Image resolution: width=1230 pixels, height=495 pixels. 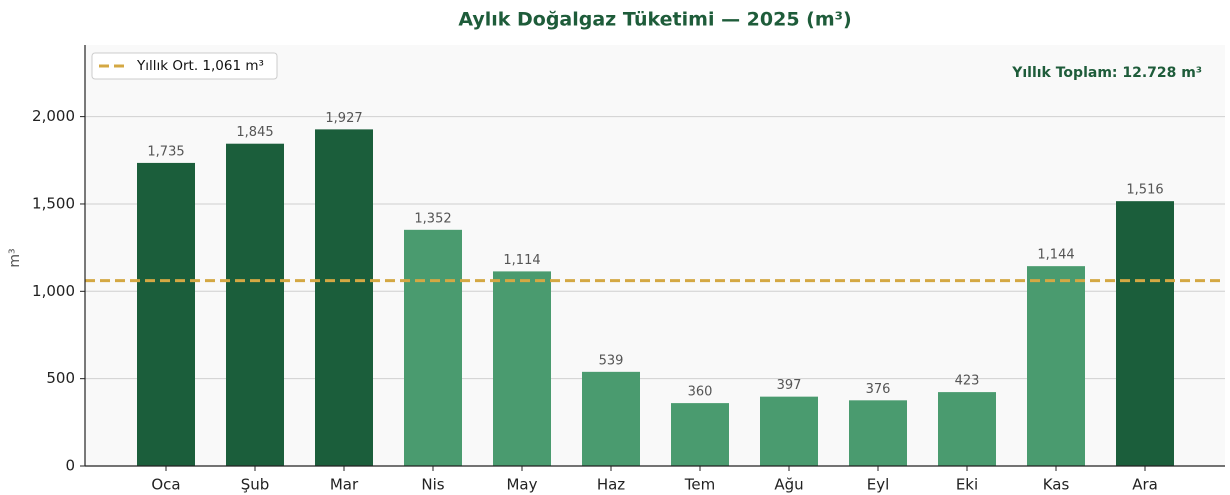 I want to click on x-tick-label: Ara, so click(x=1145, y=485).